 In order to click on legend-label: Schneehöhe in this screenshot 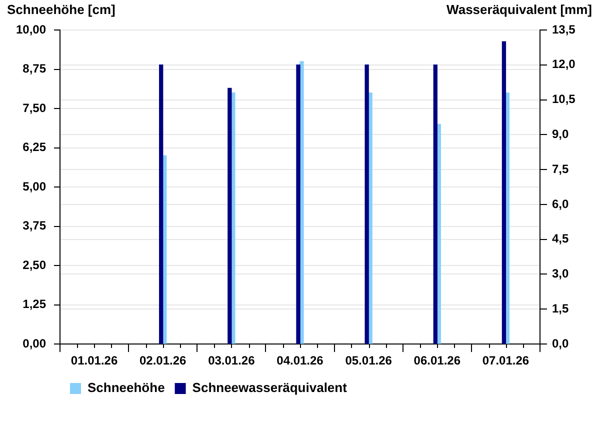, I will do `click(126, 388)`.